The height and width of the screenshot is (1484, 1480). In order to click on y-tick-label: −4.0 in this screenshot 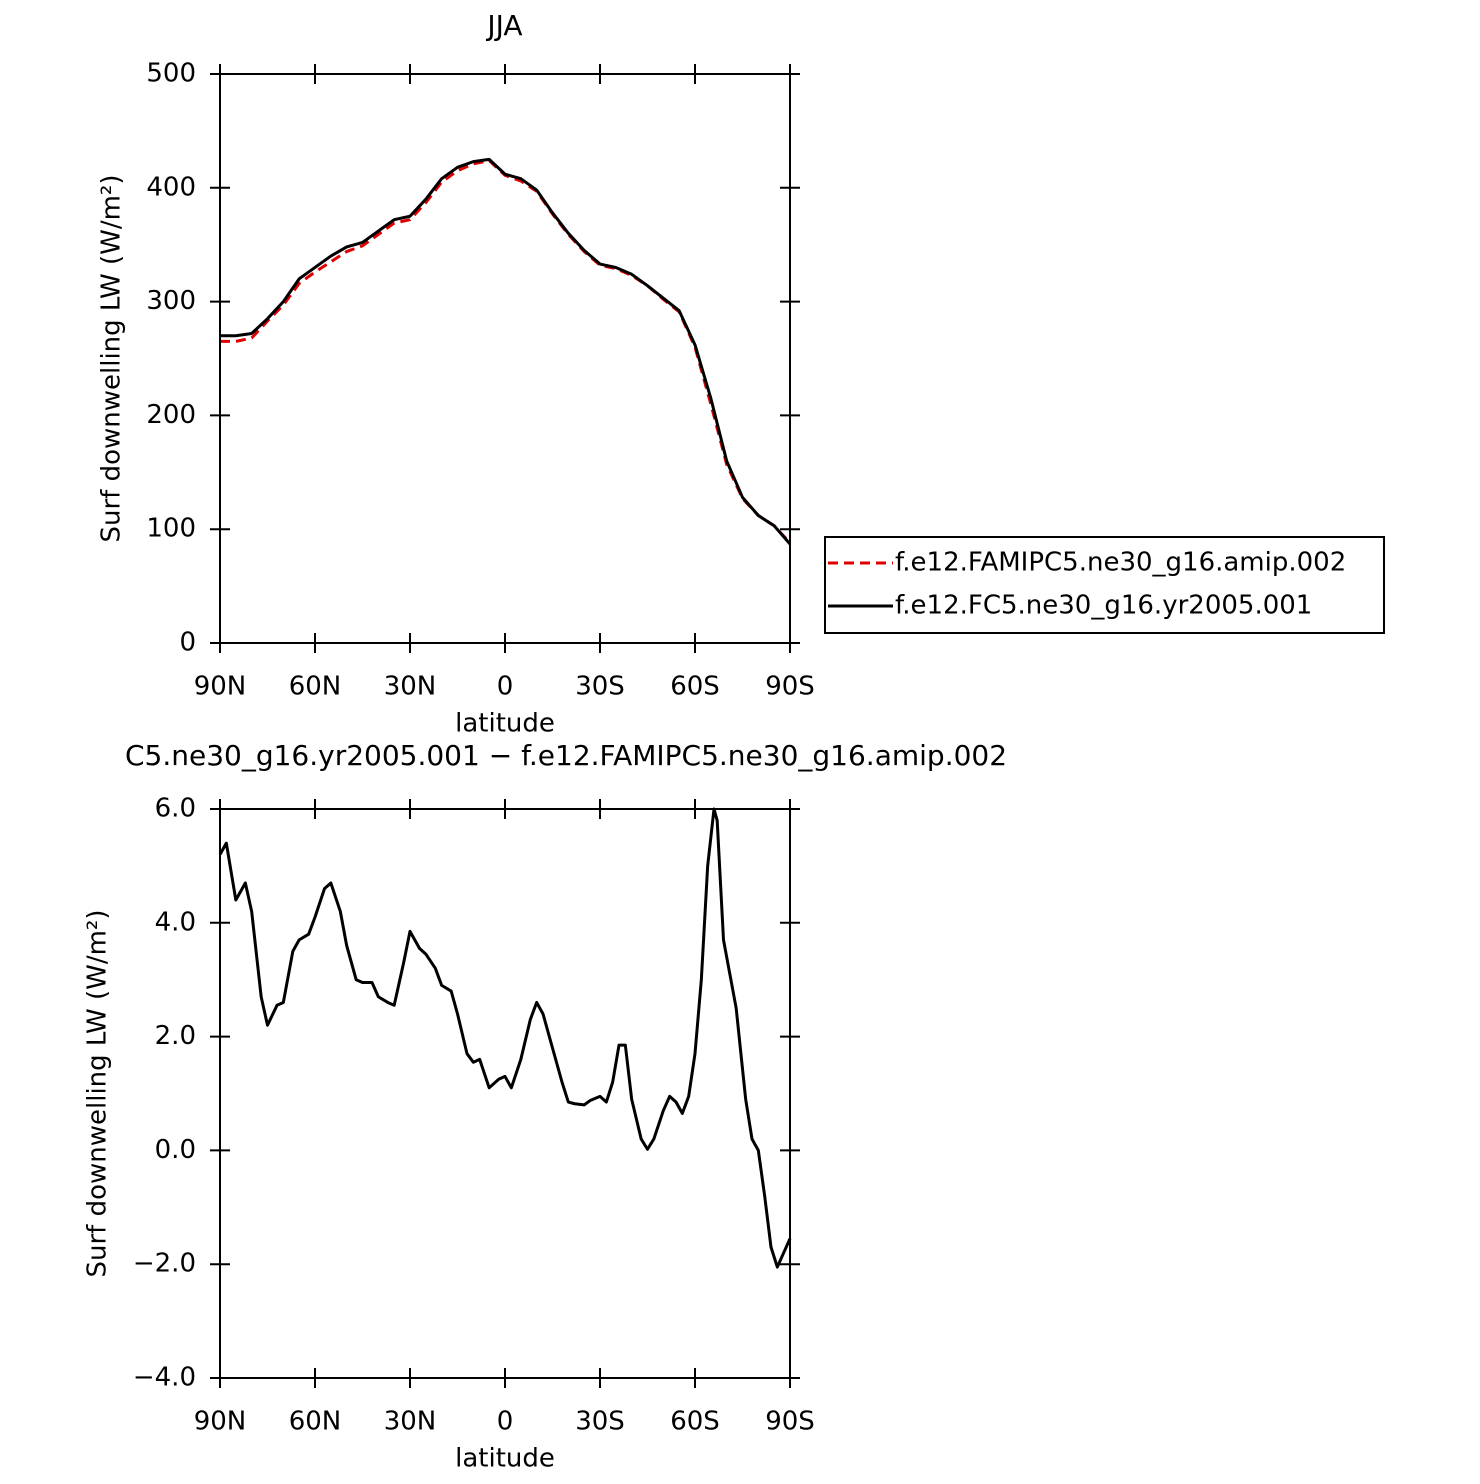, I will do `click(164, 1378)`.